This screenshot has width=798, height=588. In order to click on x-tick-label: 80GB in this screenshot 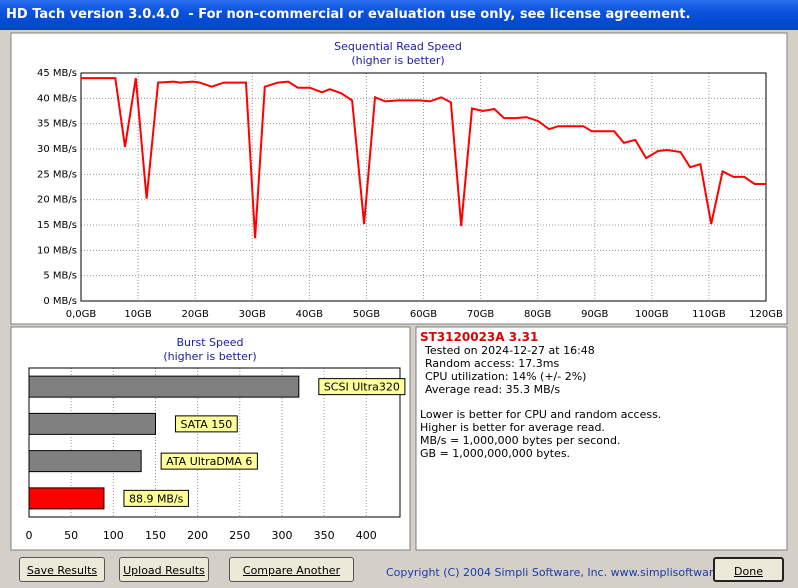, I will do `click(537, 314)`.